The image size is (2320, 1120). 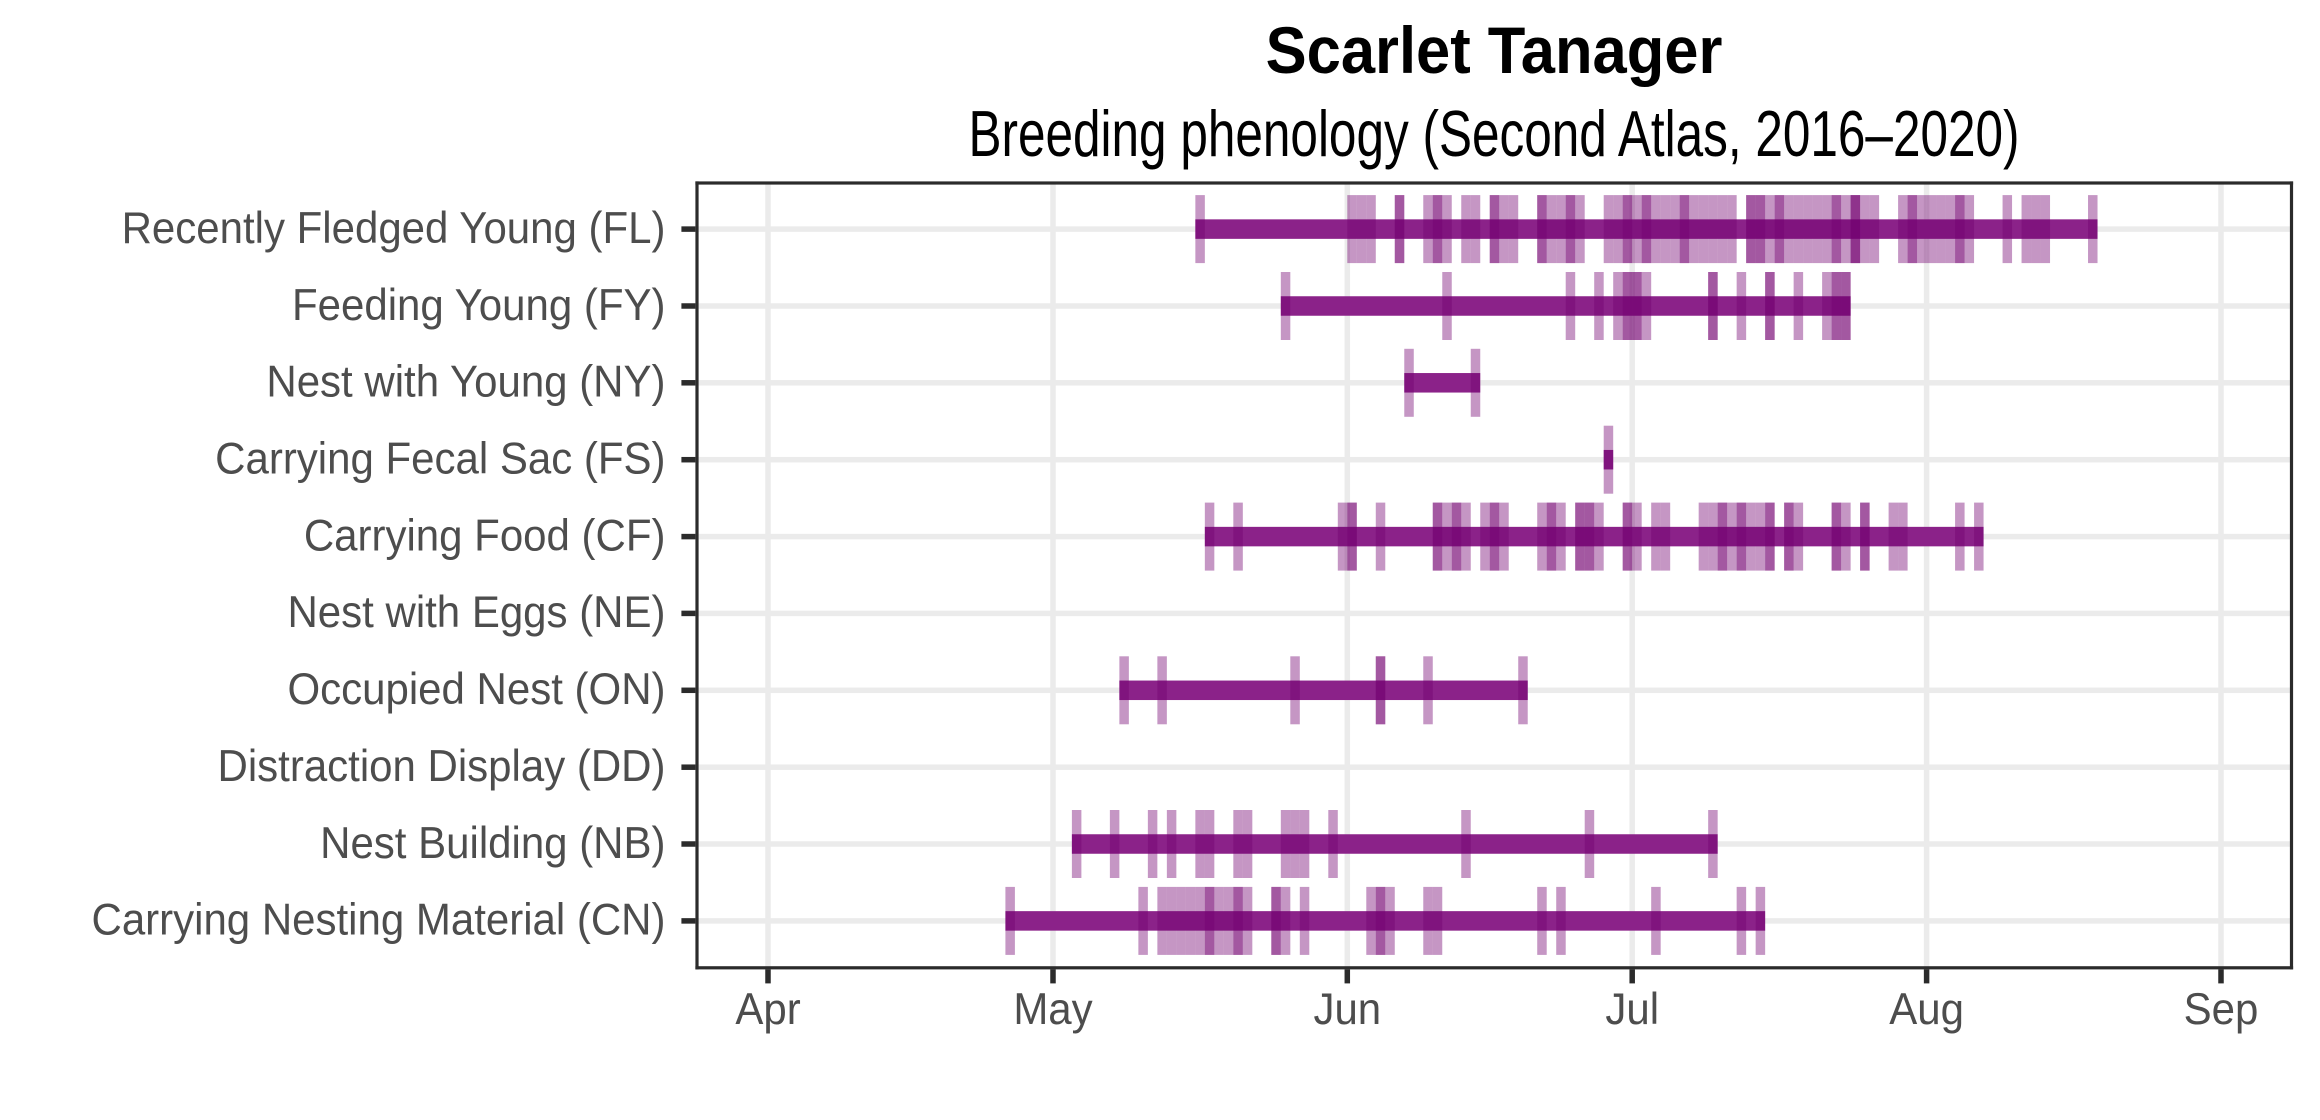 What do you see at coordinates (394, 229) in the screenshot?
I see `svg-text: Recently Fledged Young (FL)` at bounding box center [394, 229].